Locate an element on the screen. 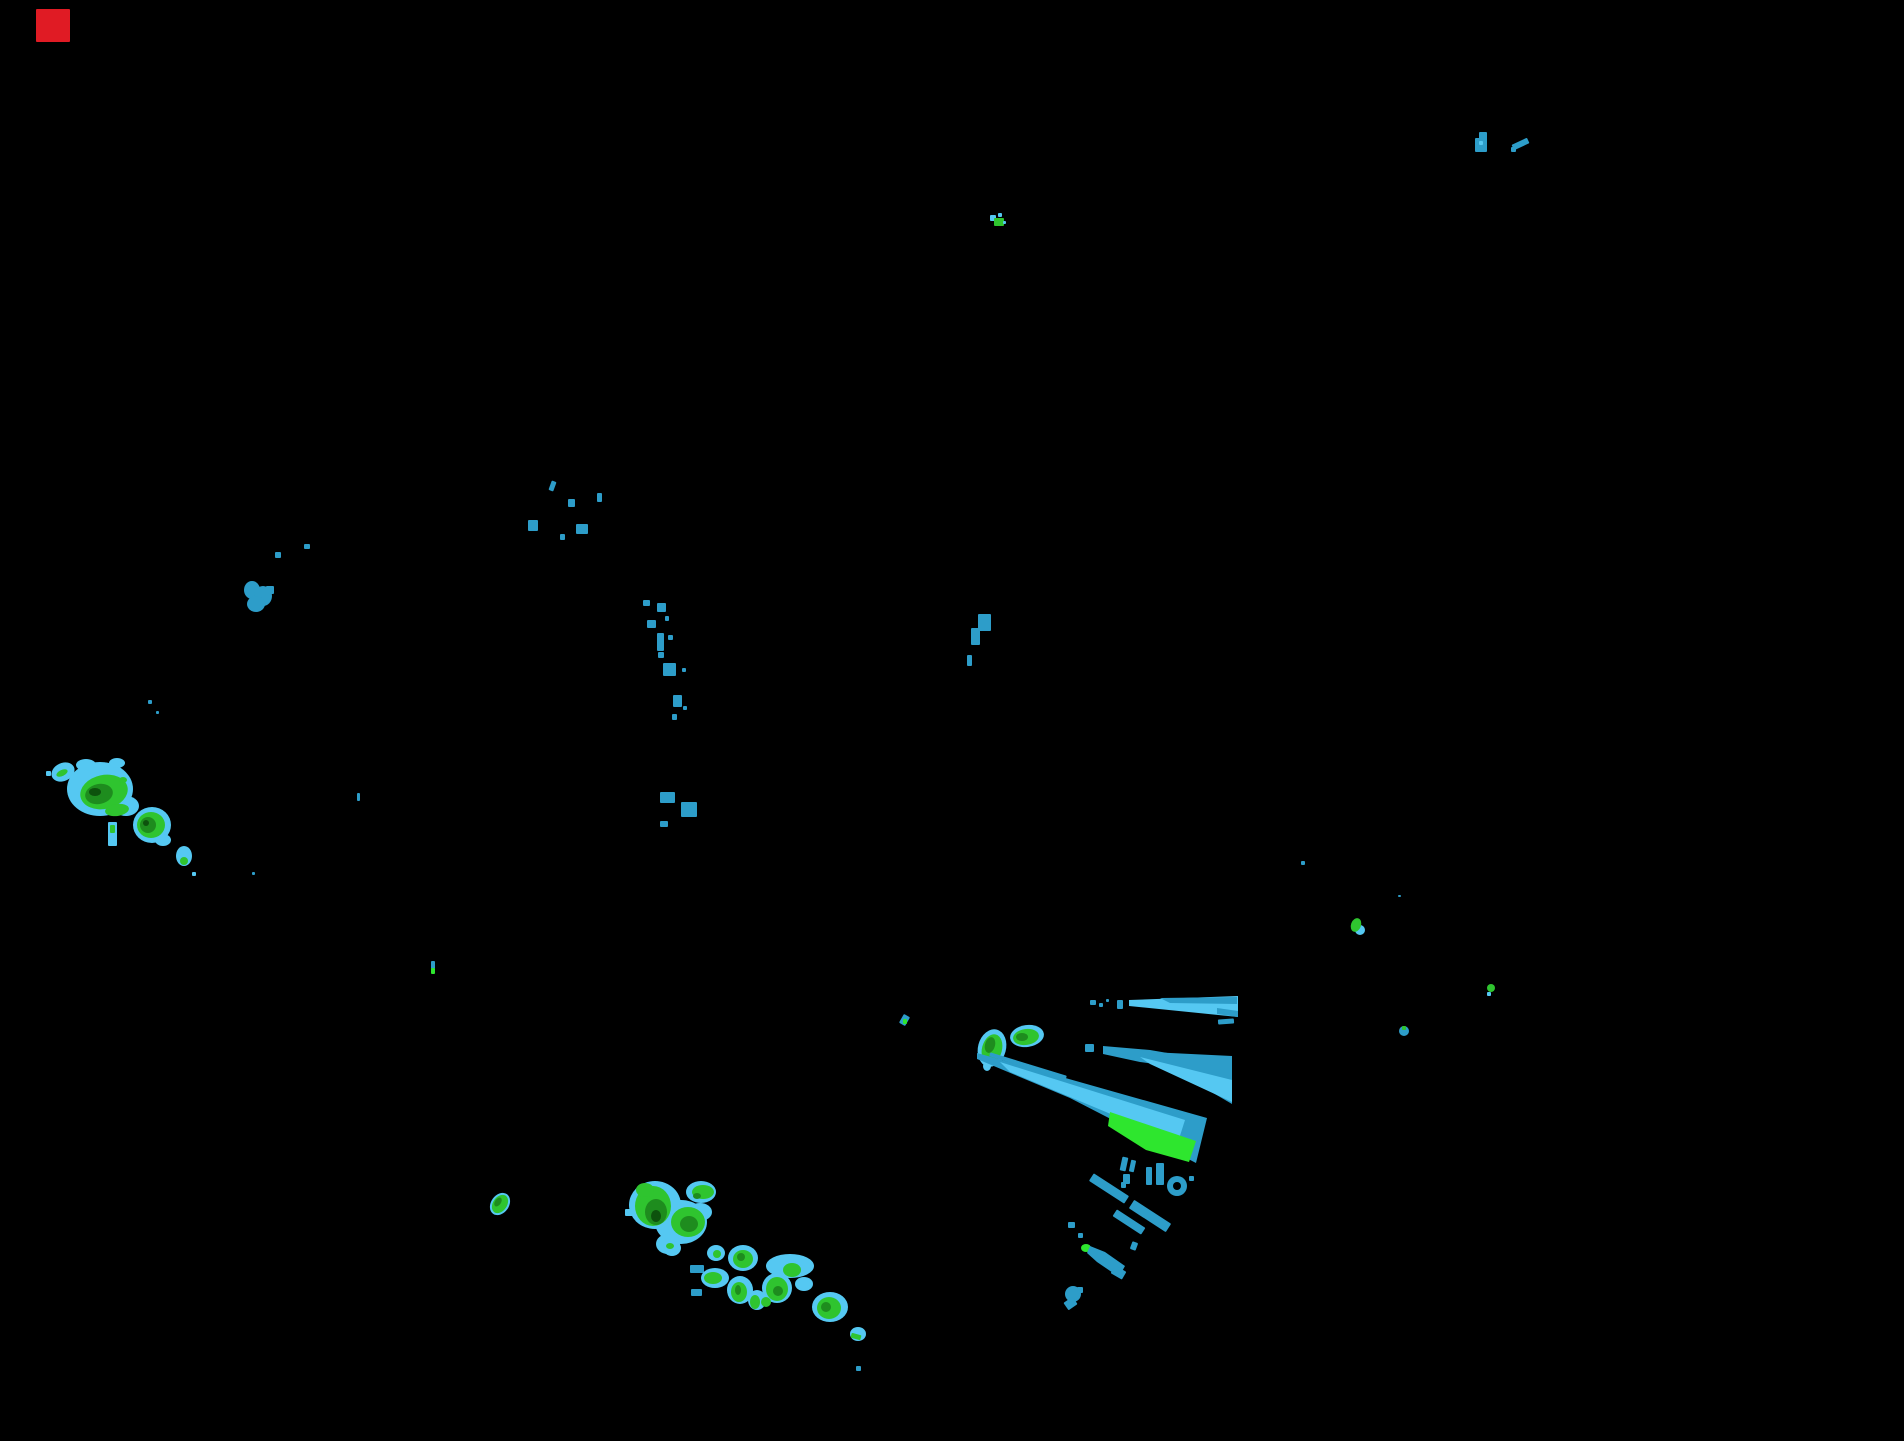 Image resolution: width=1904 pixels, height=1441 pixels. radar-beam-green-streak is located at coordinates (1152, 1137).